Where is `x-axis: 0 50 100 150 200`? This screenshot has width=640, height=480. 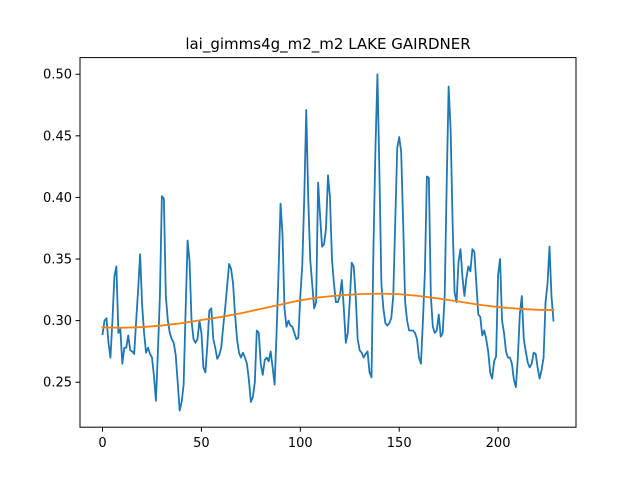
x-axis: 0 50 100 150 200 is located at coordinates (304, 439).